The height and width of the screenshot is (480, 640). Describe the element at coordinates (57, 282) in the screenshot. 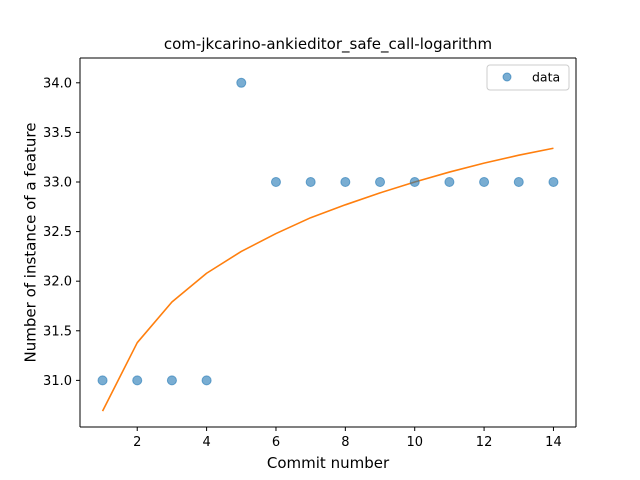

I see `y-tick-label: 32.0` at that location.